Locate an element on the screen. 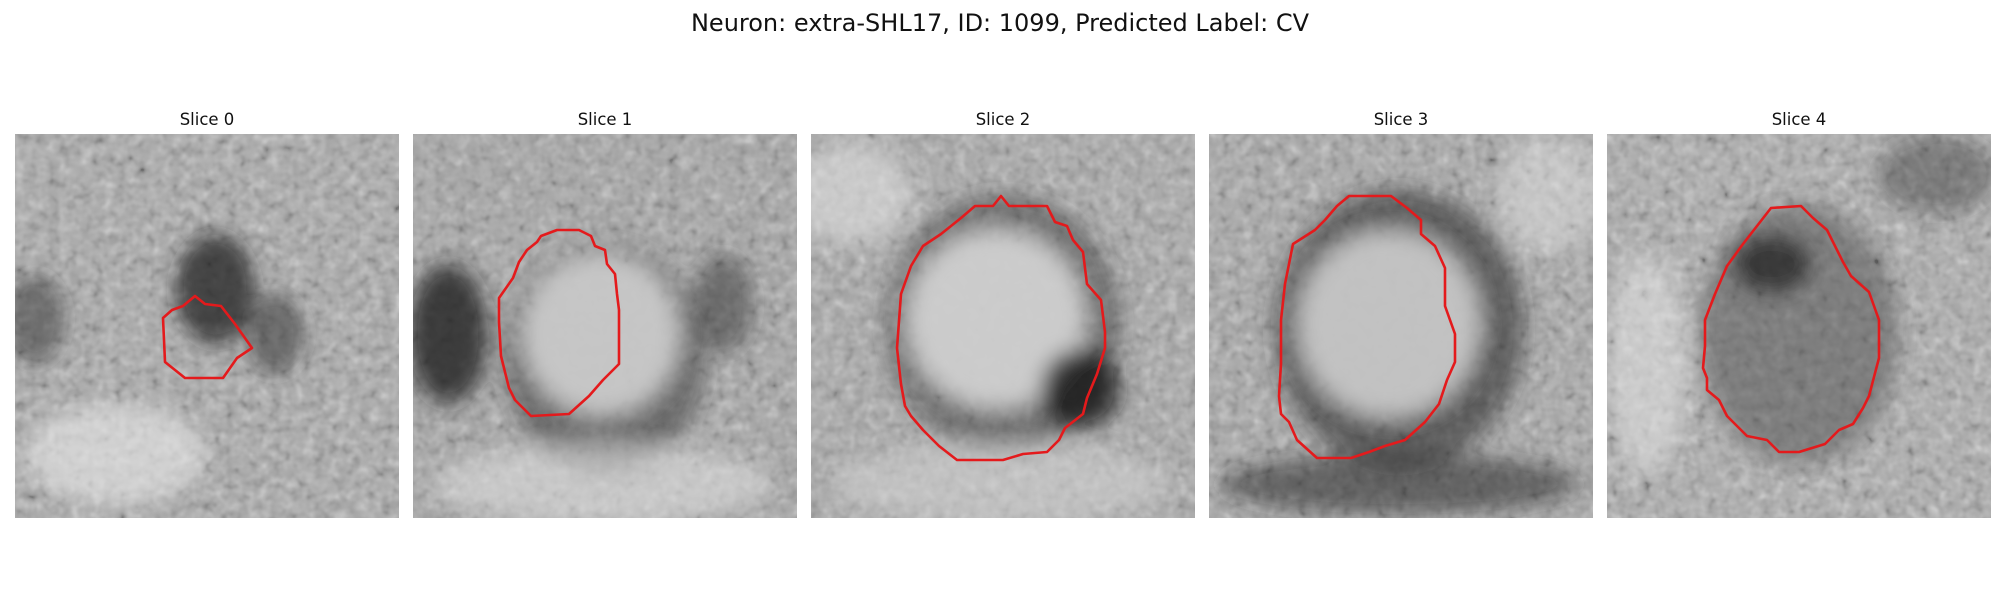  slice-title-1: Slice 1 is located at coordinates (605, 120).